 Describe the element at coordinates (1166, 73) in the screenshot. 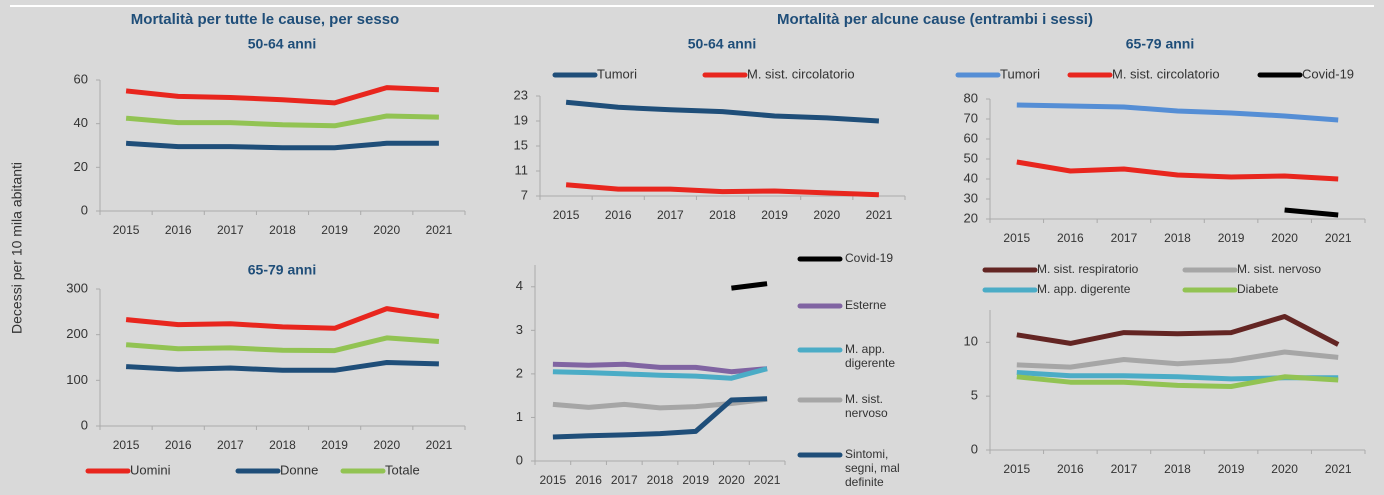

I see `legend-label: M. sist. circolatorio` at that location.